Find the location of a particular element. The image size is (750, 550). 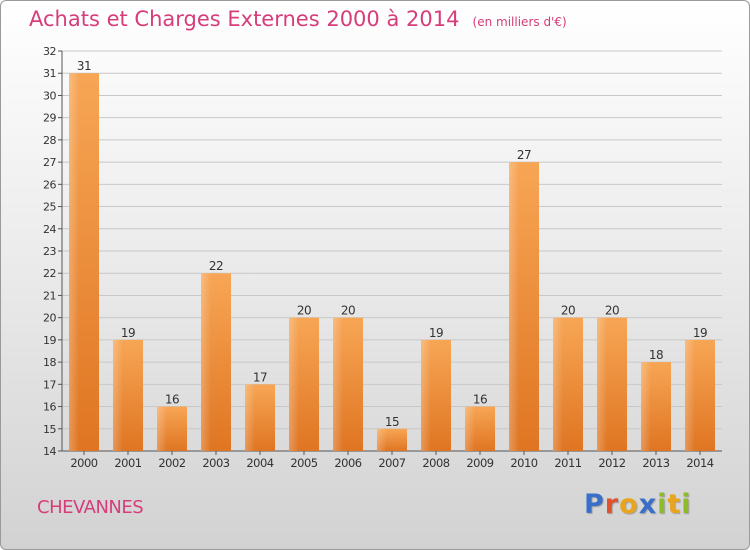

y-tick-label: 23 is located at coordinates (49, 251).